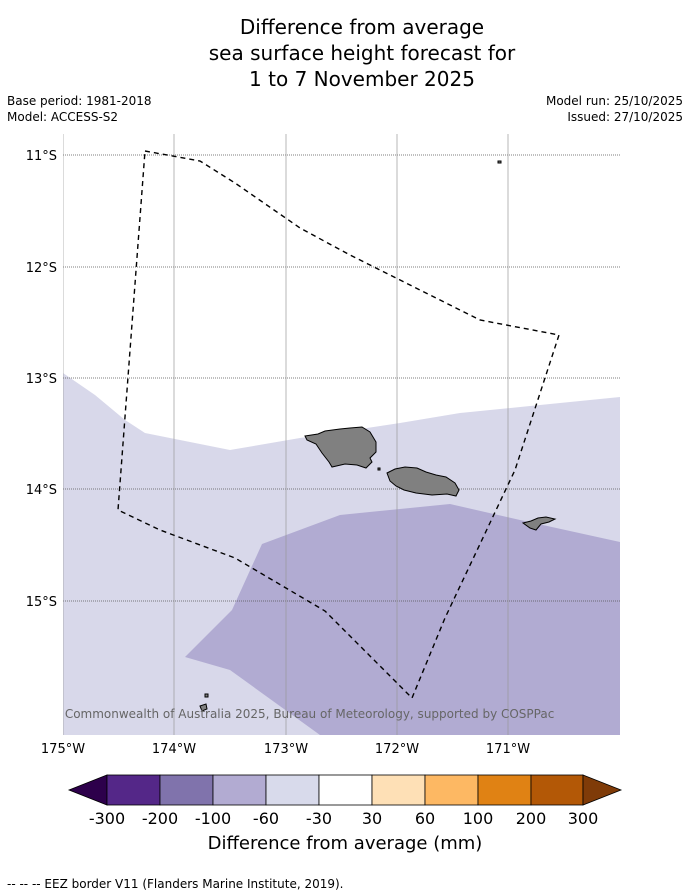 The image size is (690, 896). What do you see at coordinates (345, 843) in the screenshot?
I see `colorbar-label: Difference from average (mm)` at bounding box center [345, 843].